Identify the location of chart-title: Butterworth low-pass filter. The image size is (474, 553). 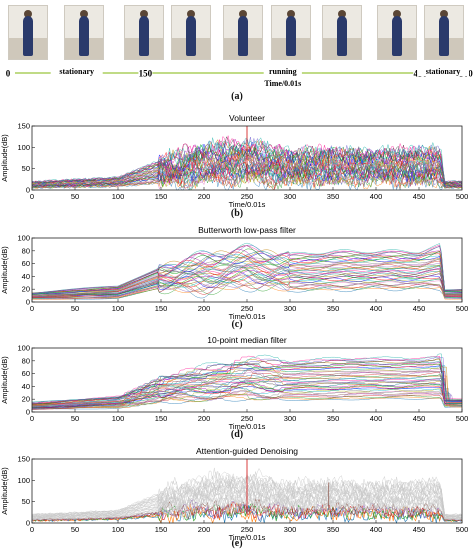
(247, 230).